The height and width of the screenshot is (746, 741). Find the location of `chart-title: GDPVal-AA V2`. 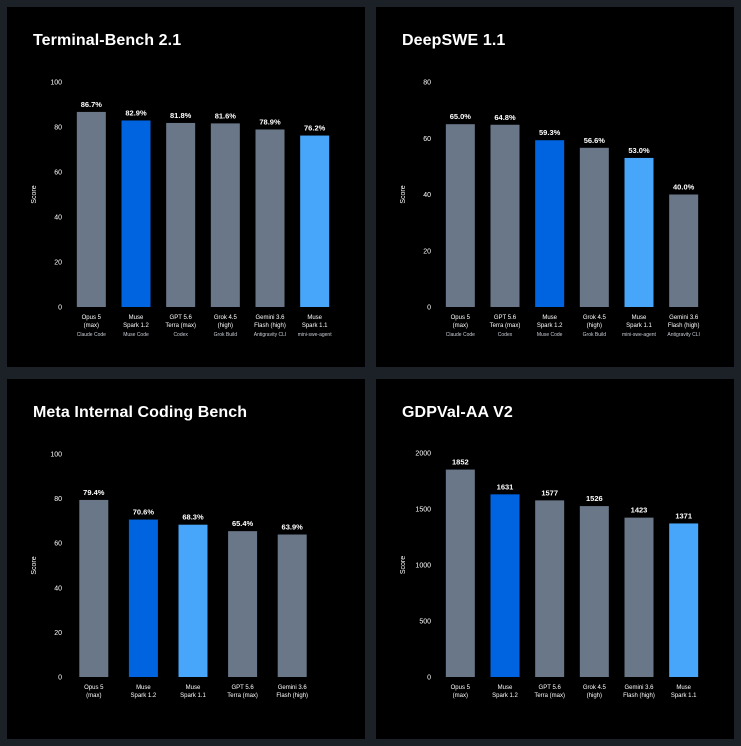

chart-title: GDPVal-AA V2 is located at coordinates (457, 412).